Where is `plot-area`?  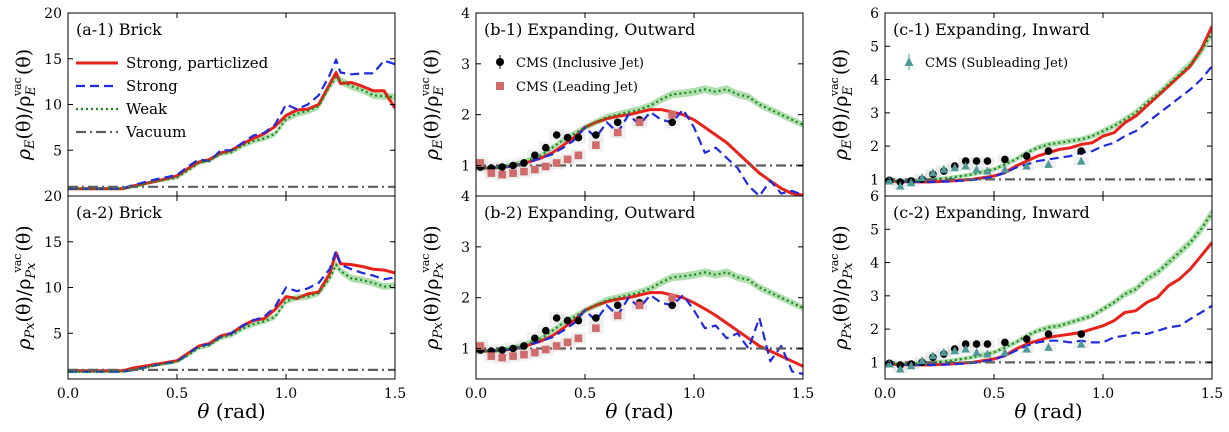
plot-area is located at coordinates (231, 124).